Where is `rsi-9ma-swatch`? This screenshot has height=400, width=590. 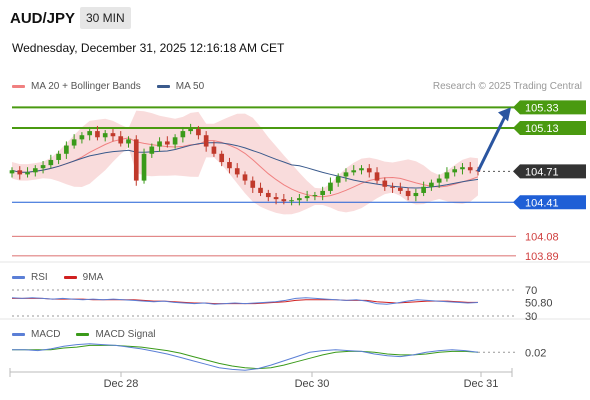 rsi-9ma-swatch is located at coordinates (70, 277).